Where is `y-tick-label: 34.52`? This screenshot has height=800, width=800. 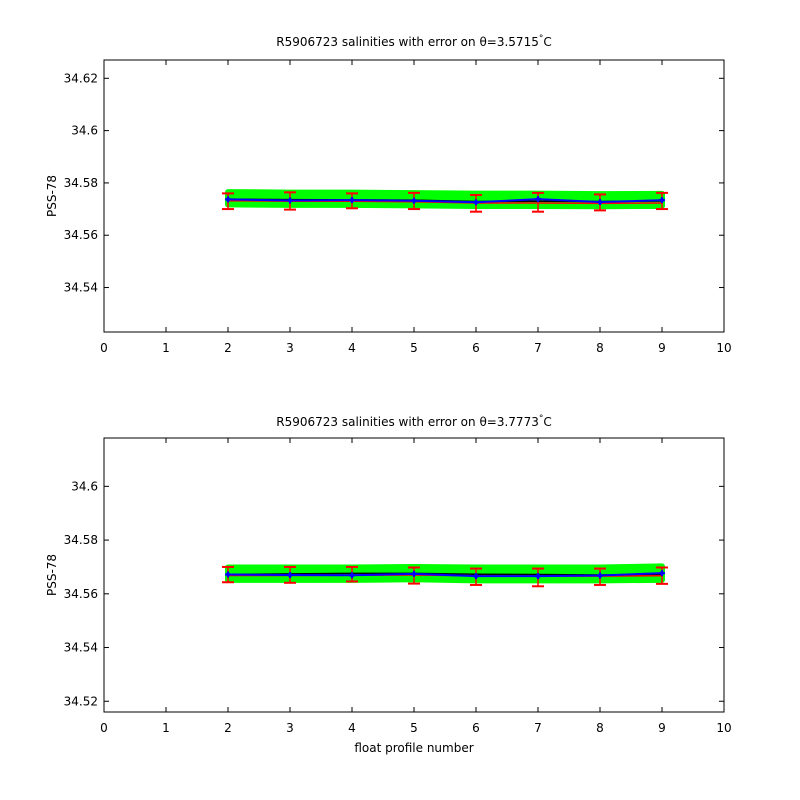
y-tick-label: 34.52 is located at coordinates (81, 701).